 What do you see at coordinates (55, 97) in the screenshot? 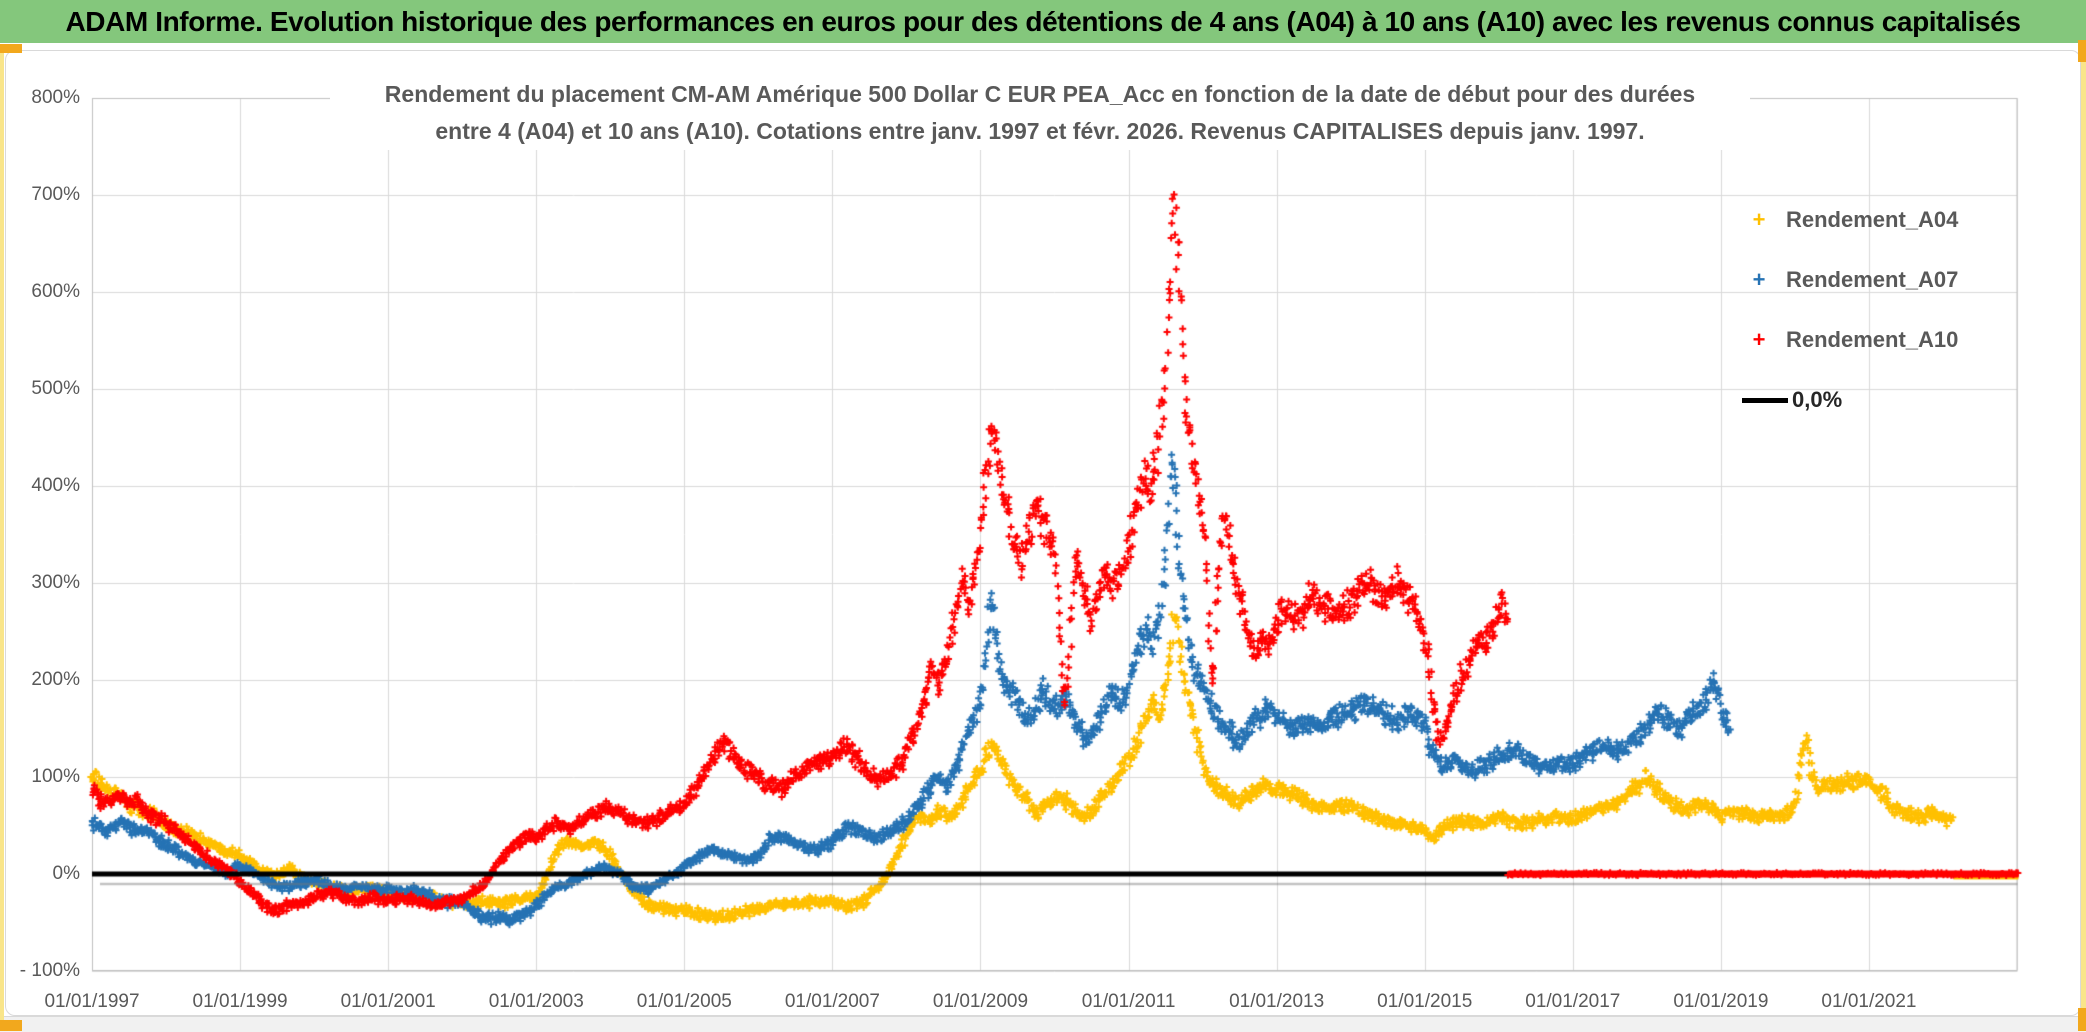
I see `y-tick-label: 800%` at bounding box center [55, 97].